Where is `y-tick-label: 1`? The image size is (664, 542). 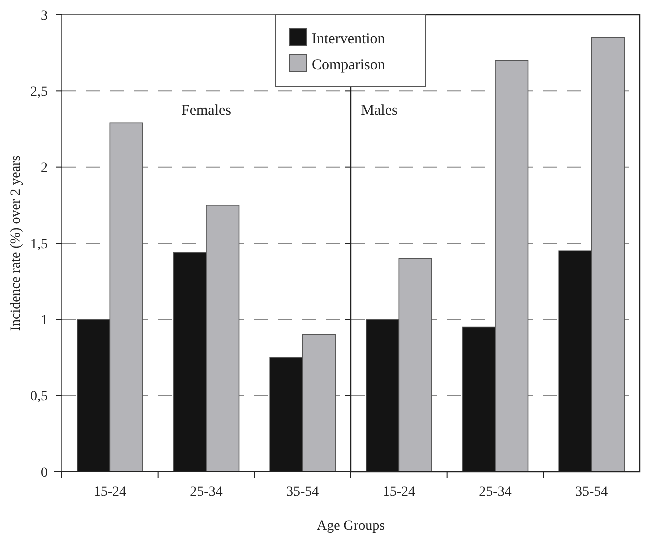
y-tick-label: 1 is located at coordinates (44, 321).